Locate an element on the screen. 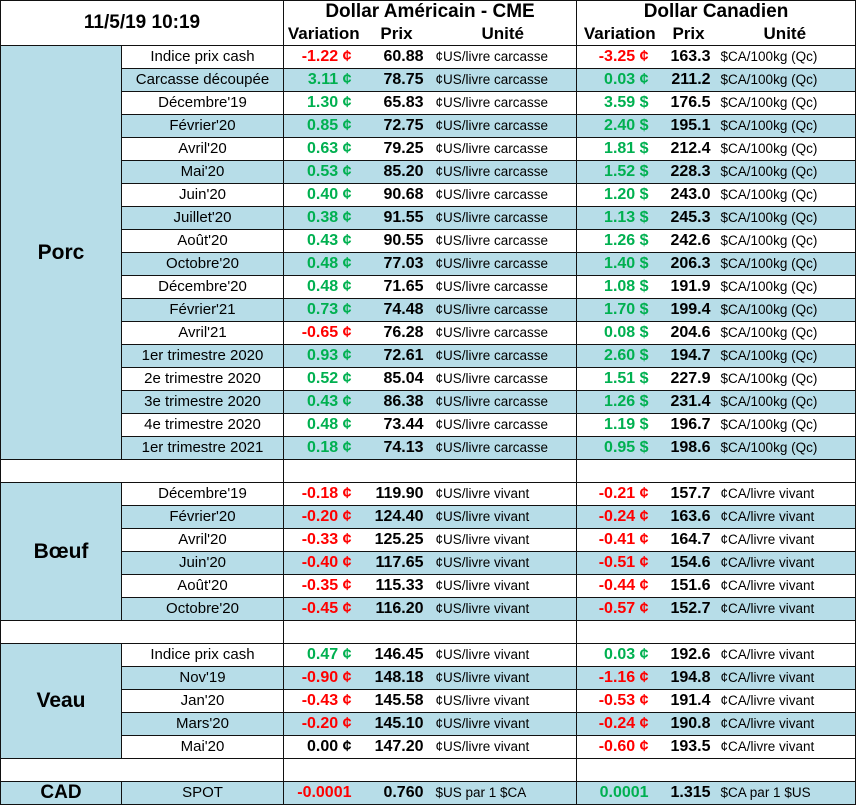 The width and height of the screenshot is (856, 810). row-label: Mai'20 is located at coordinates (202, 747).